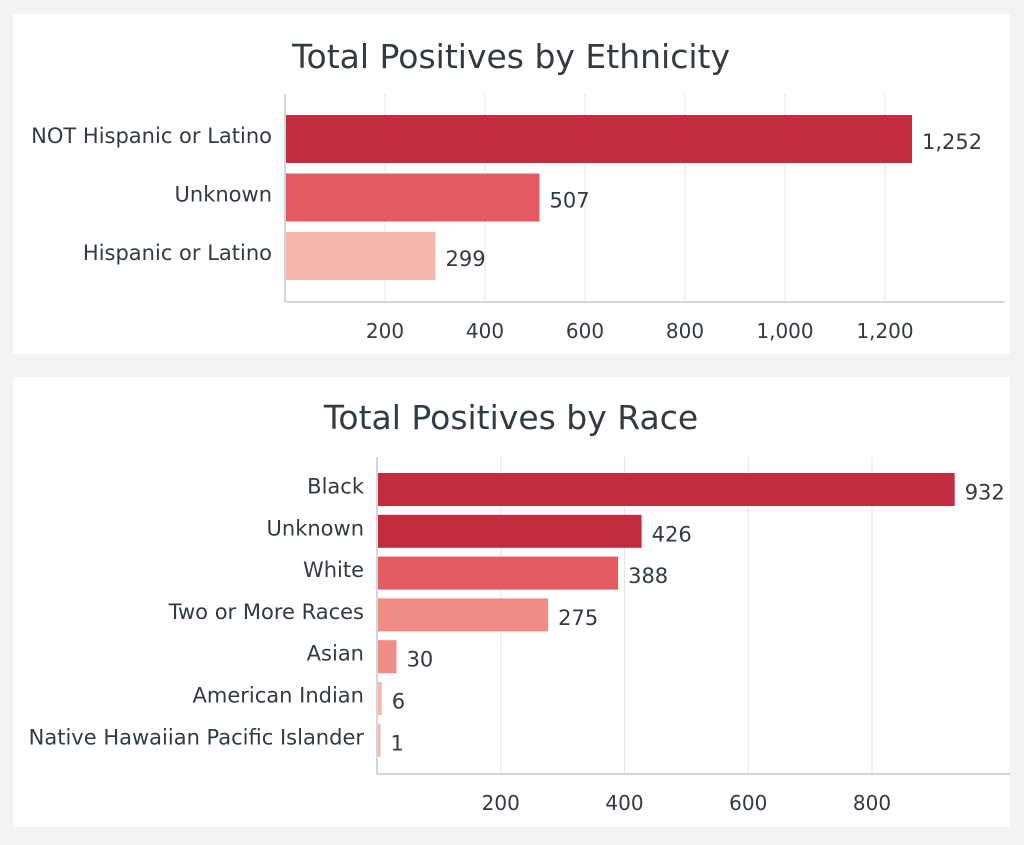 The height and width of the screenshot is (845, 1024). What do you see at coordinates (872, 803) in the screenshot?
I see `race-x-tick-label: 800` at bounding box center [872, 803].